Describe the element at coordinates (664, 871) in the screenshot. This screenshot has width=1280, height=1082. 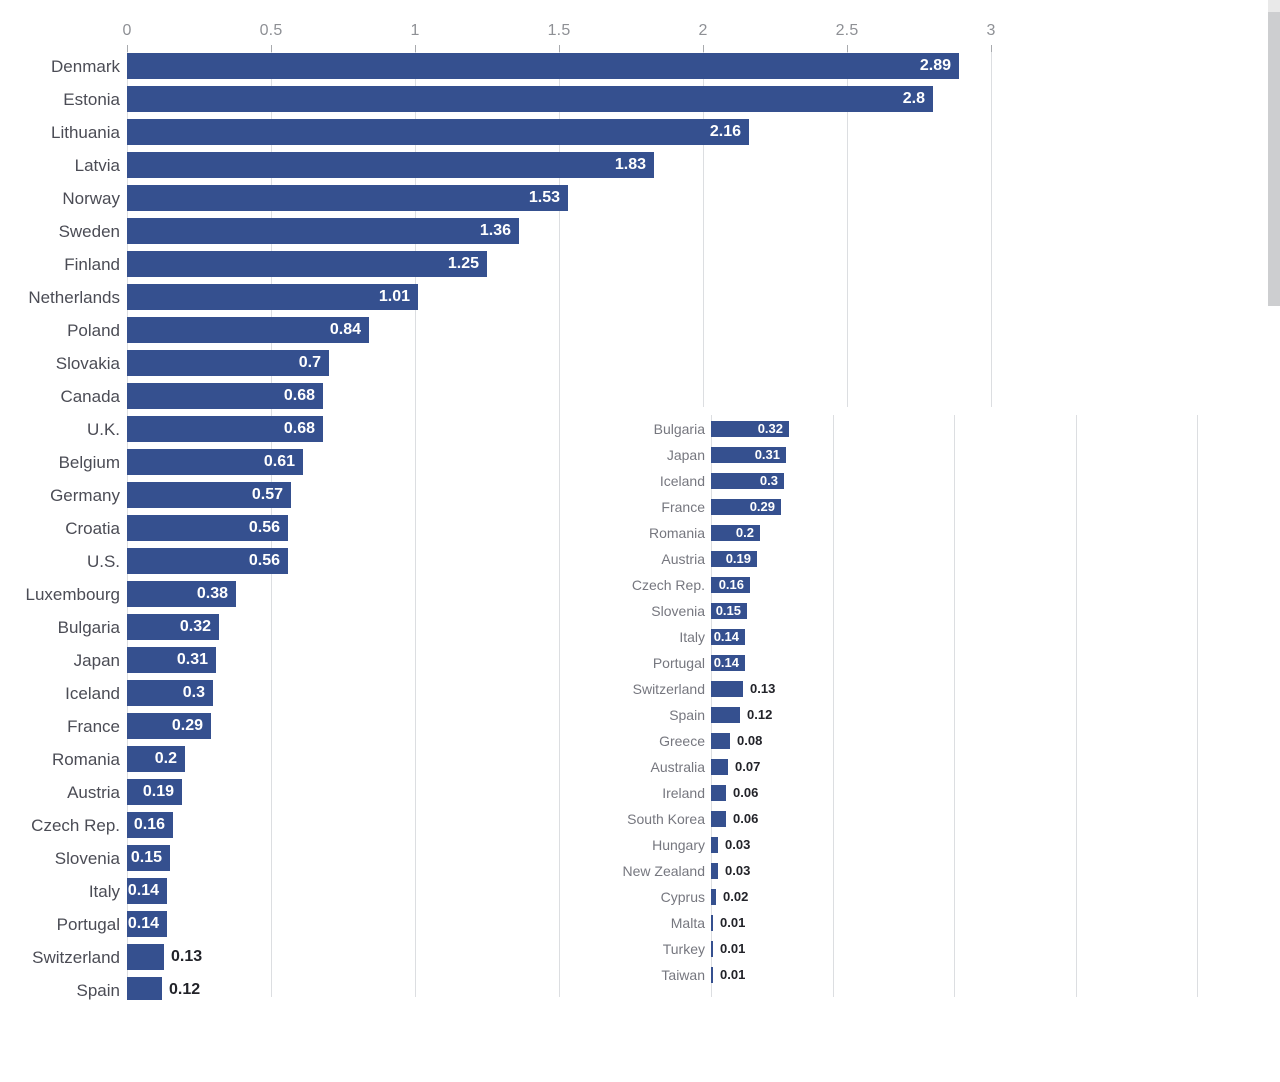
I see `category-label: New Zealand` at that location.